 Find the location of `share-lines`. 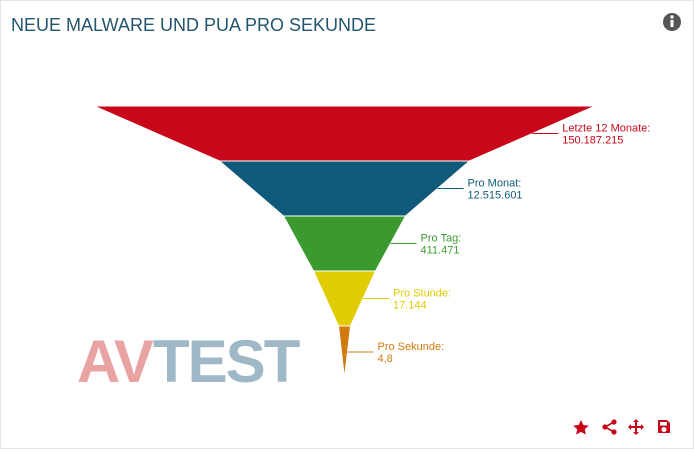

share-lines is located at coordinates (609, 427).